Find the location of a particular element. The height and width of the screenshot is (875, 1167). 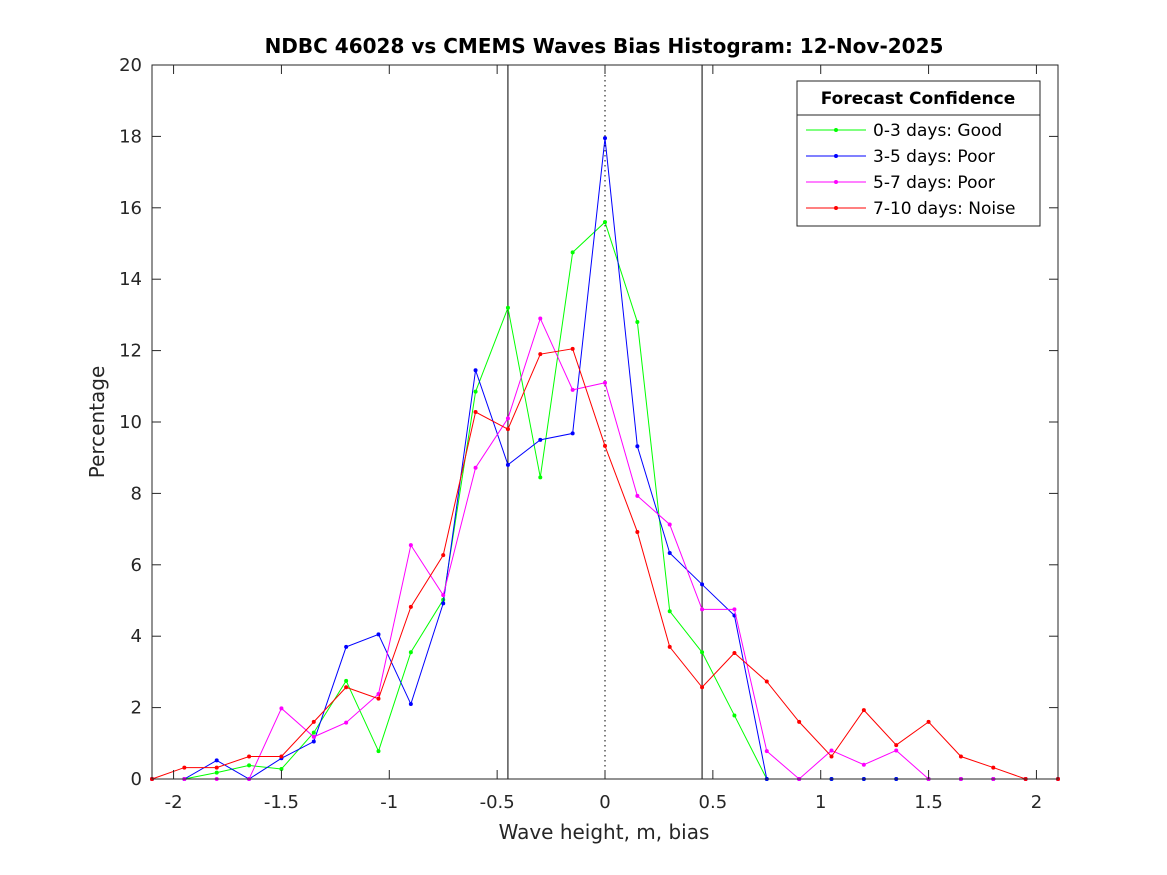

y-tick-label: 12 is located at coordinates (130, 351).